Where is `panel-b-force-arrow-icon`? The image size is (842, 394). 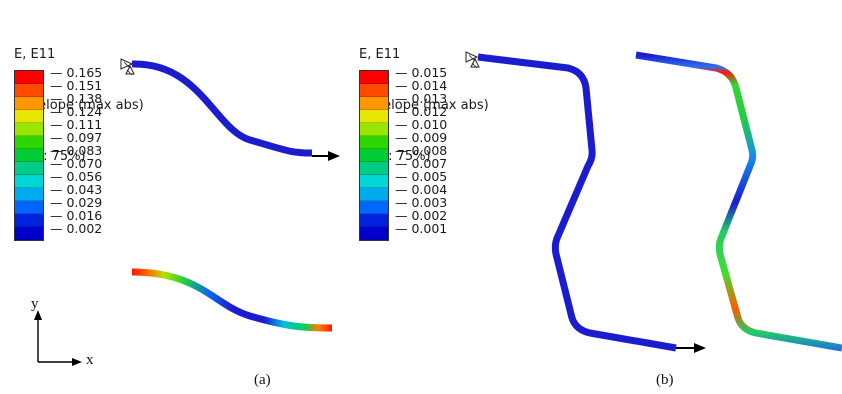
panel-b-force-arrow-icon is located at coordinates (691, 348).